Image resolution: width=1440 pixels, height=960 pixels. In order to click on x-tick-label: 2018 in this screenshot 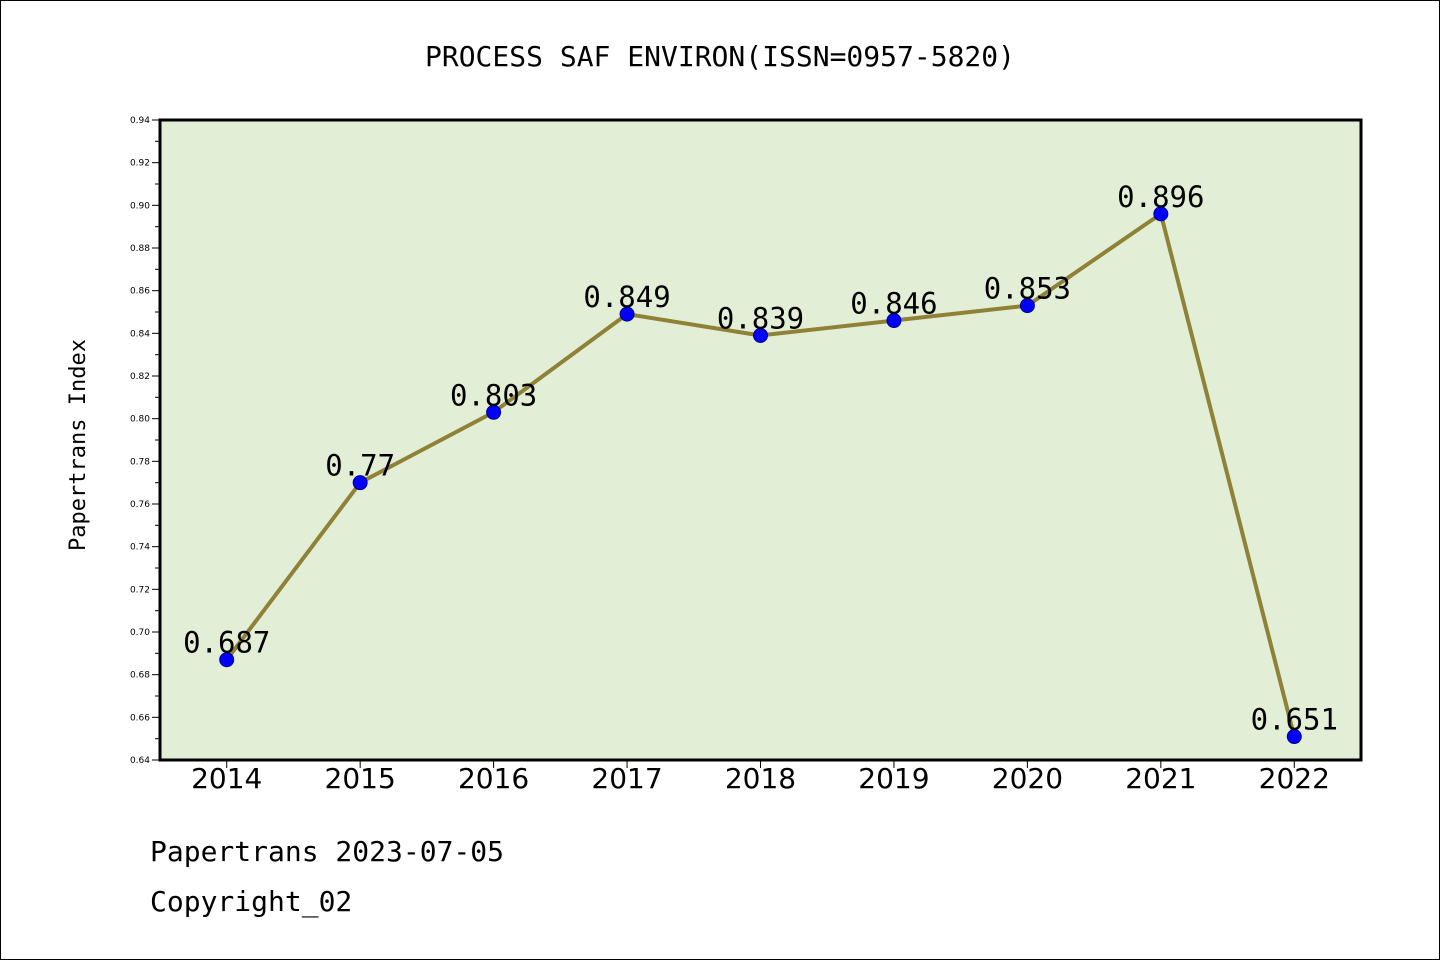, I will do `click(760, 778)`.